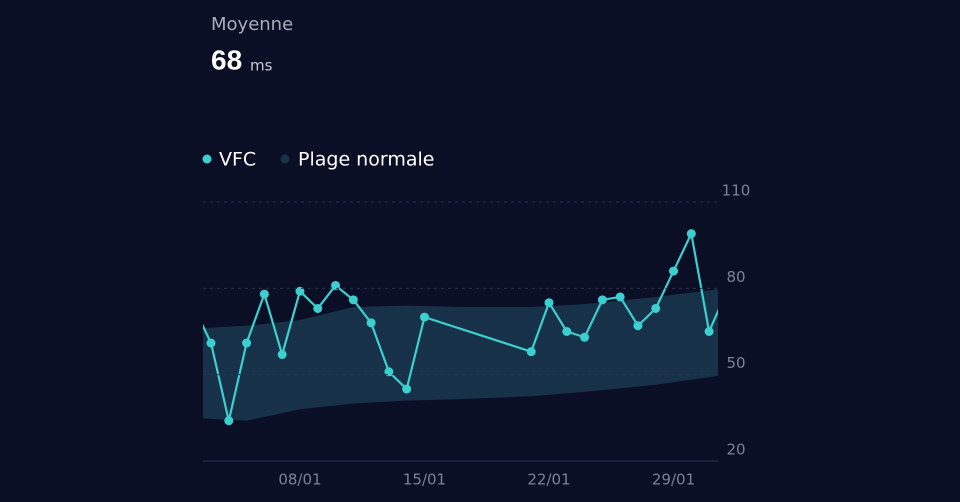  I want to click on x-tick-label: 15/01, so click(424, 480).